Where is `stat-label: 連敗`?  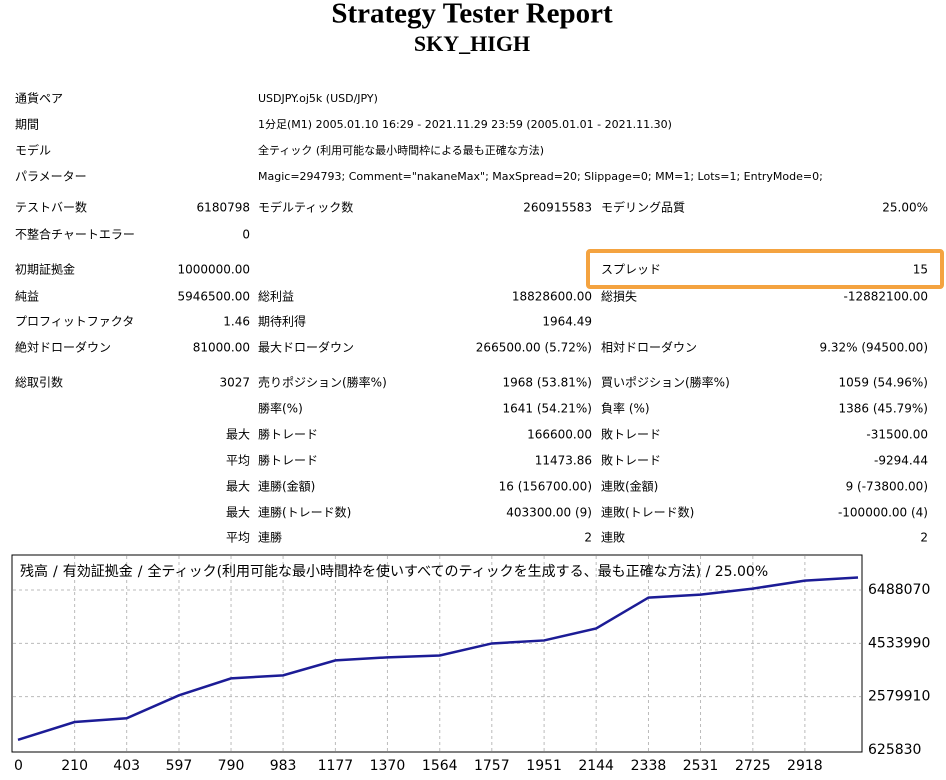
stat-label: 連敗 is located at coordinates (613, 537).